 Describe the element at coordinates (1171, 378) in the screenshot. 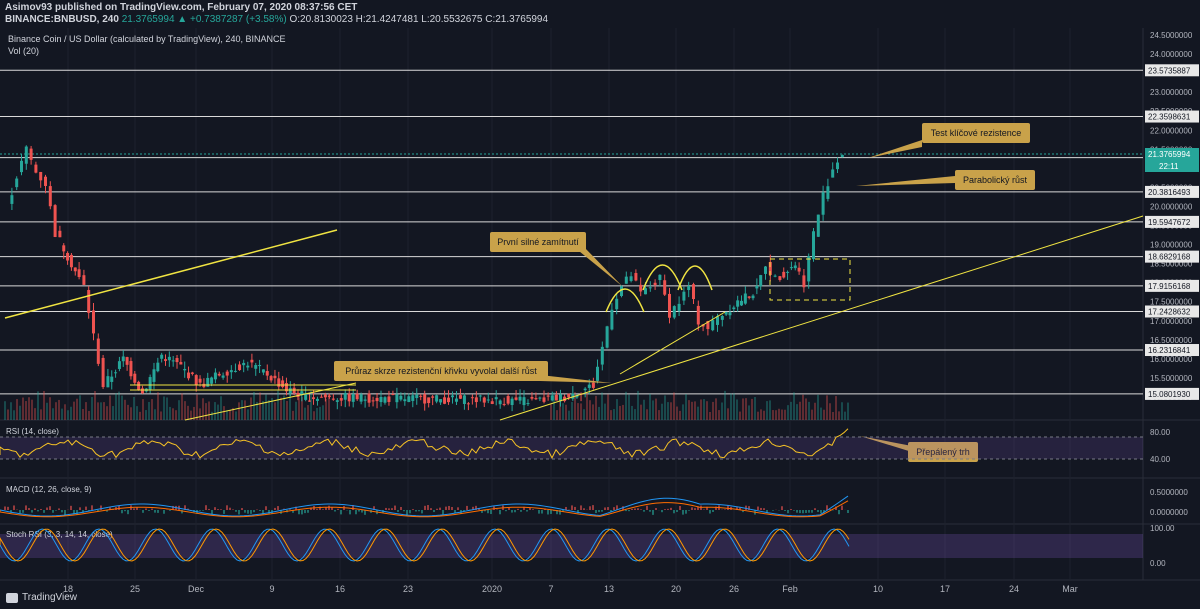

I see `price-tick-label: 15.5000000` at that location.